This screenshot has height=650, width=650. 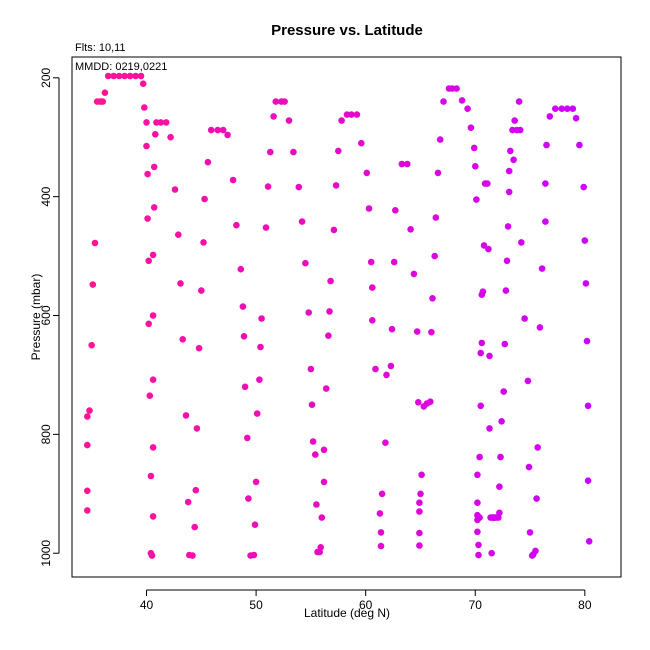 I want to click on x-tick-label: 50, so click(x=256, y=605).